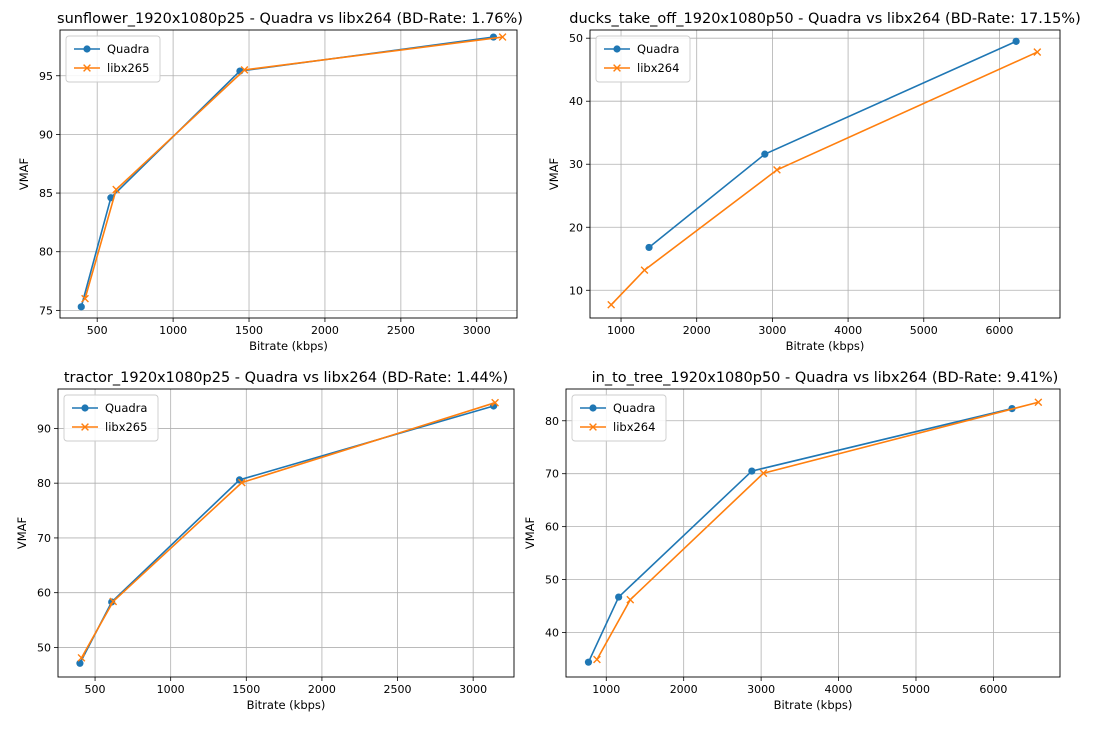  What do you see at coordinates (552, 474) in the screenshot?
I see `y-tick-label: 70` at bounding box center [552, 474].